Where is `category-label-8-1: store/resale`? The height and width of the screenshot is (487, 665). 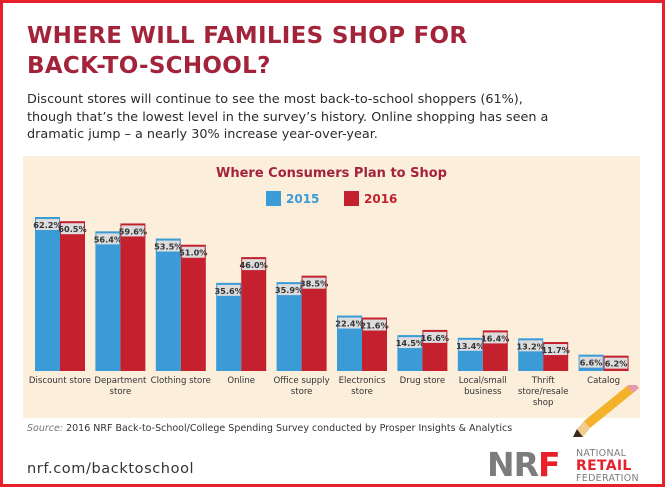
category-label-8-1: store/resale is located at coordinates (543, 392).